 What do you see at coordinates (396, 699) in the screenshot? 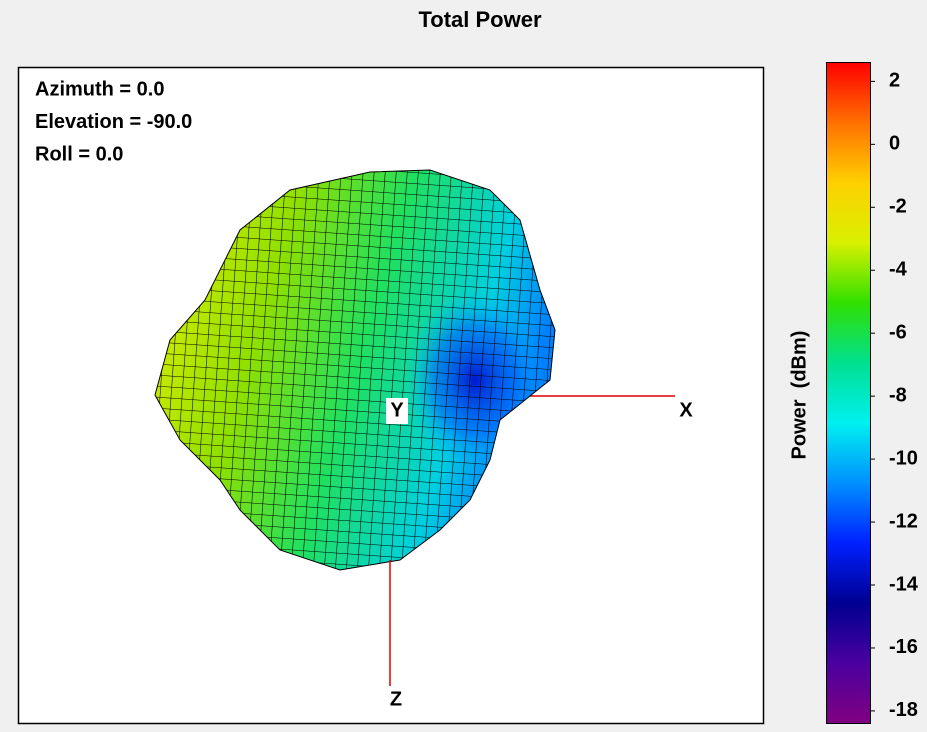
I see `axis-label: Z` at bounding box center [396, 699].